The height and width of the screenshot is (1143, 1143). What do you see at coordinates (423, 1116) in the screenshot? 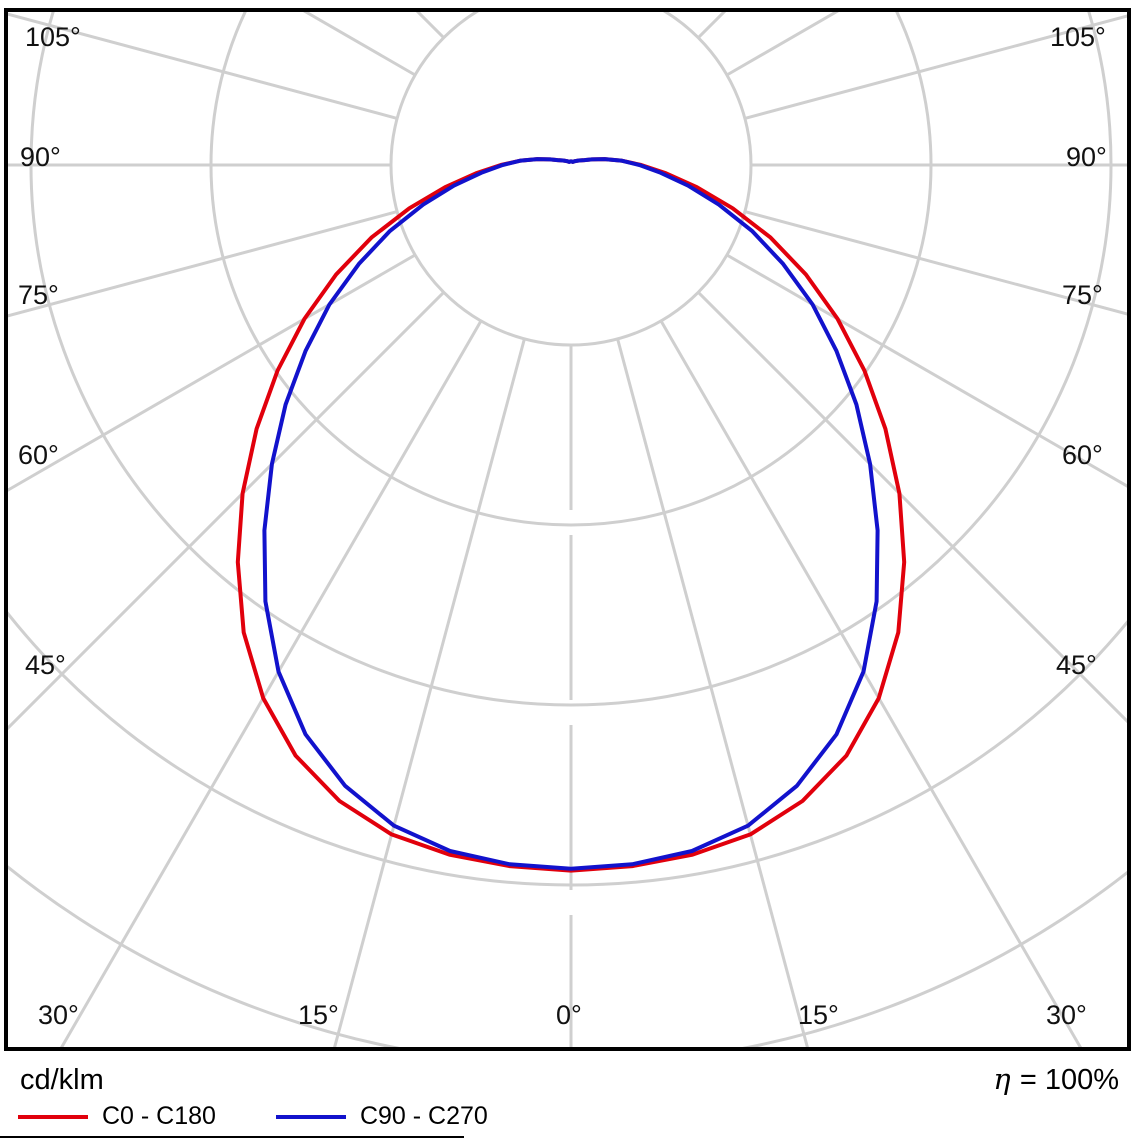
I see `legend-label-c90-c270: C90 - C270` at bounding box center [423, 1116].